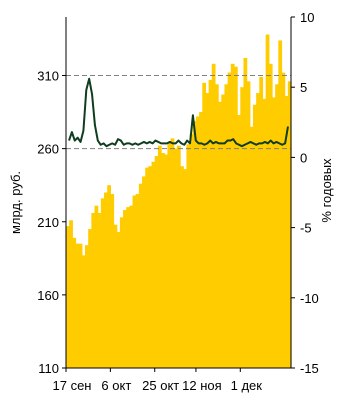 The height and width of the screenshot is (403, 342). What do you see at coordinates (303, 157) in the screenshot?
I see `right-tick-label: 0` at bounding box center [303, 157].